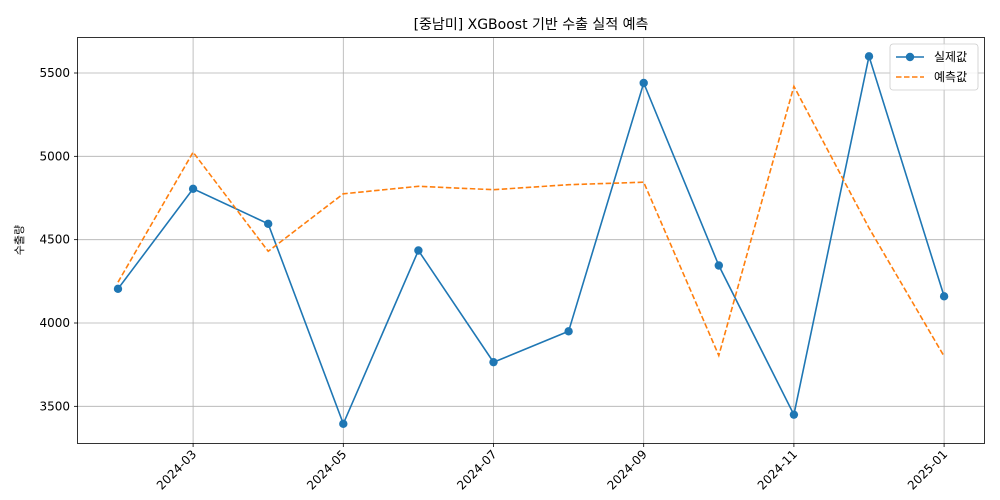 The image size is (1000, 500). I want to click on legend-marker, so click(910, 57).